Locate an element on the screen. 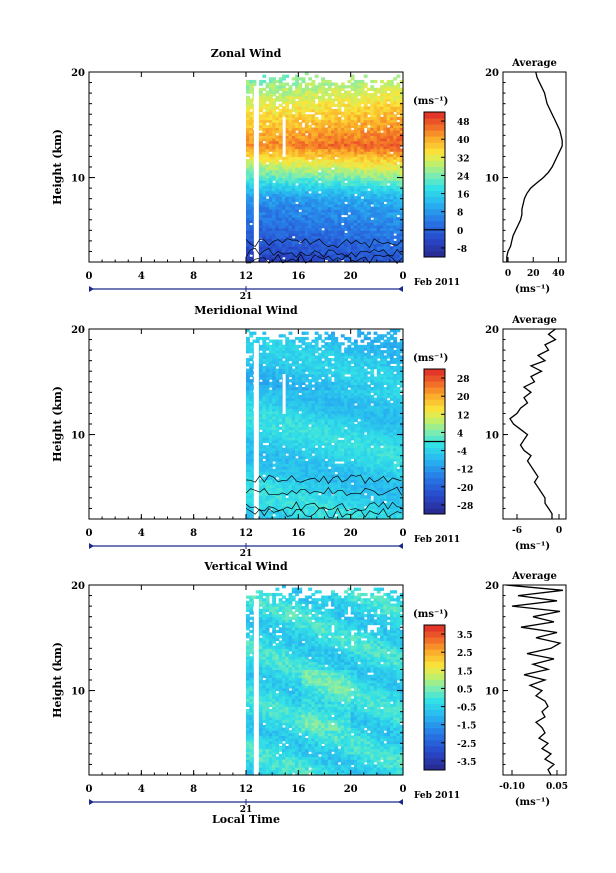 This screenshot has height=873, width=616. colorbar-swatch is located at coordinates (434, 218).